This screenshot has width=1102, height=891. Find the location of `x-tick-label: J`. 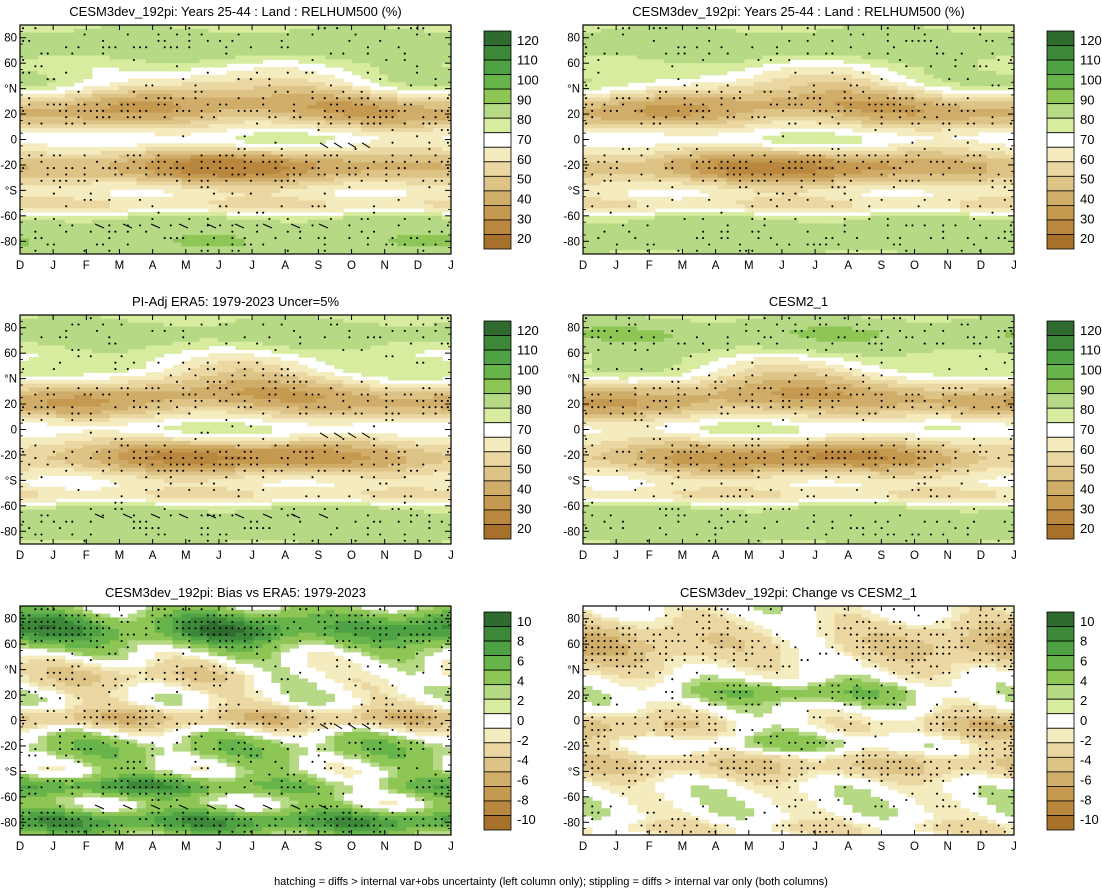

x-tick-label: J is located at coordinates (252, 266).